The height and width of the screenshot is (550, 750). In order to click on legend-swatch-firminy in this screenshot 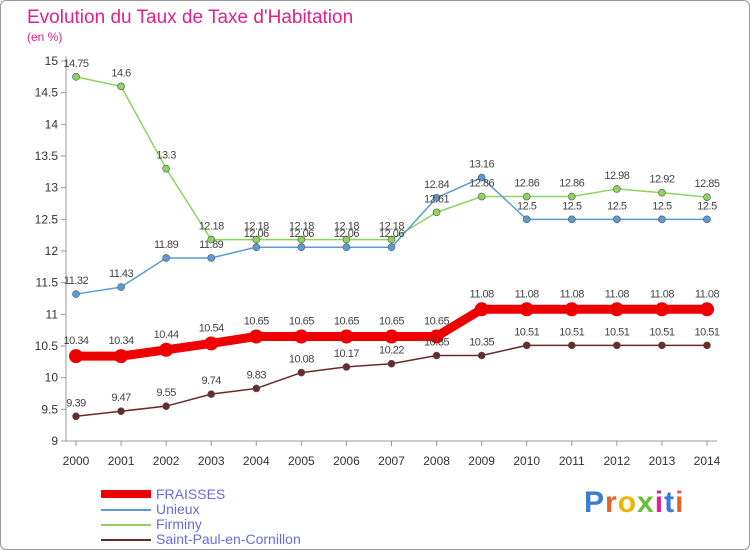, I will do `click(126, 525)`.